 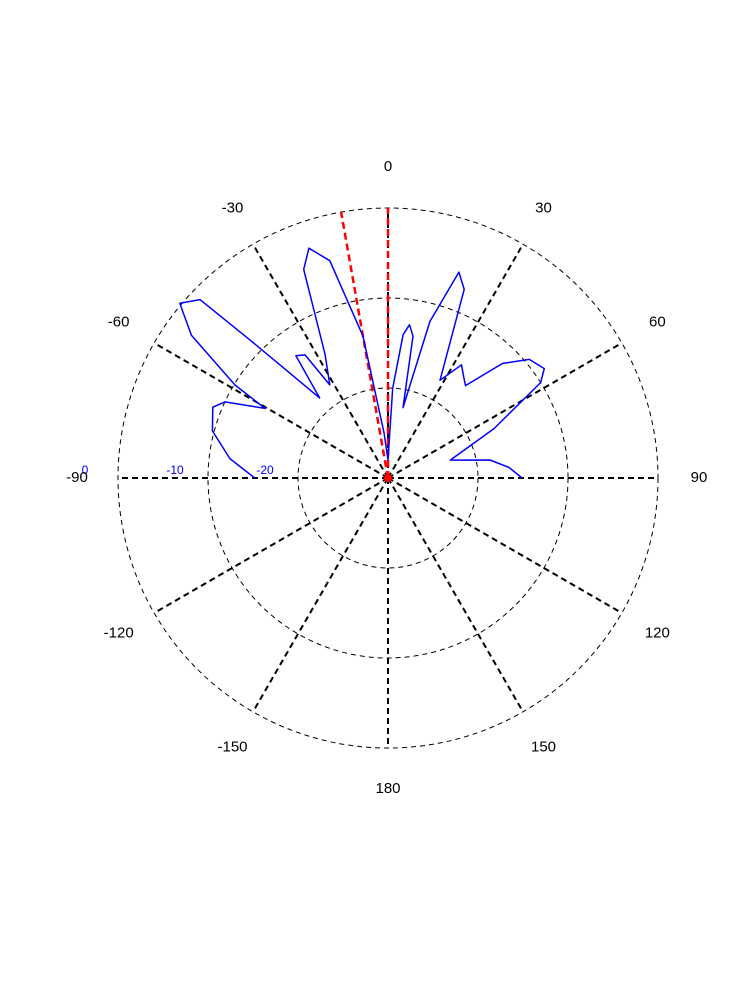 What do you see at coordinates (543, 208) in the screenshot?
I see `angle-tick-label: 30` at bounding box center [543, 208].